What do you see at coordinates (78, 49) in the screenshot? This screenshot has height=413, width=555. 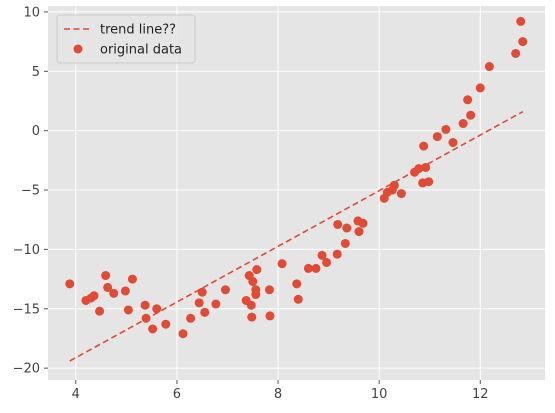 I see `legend-point-marker` at bounding box center [78, 49].